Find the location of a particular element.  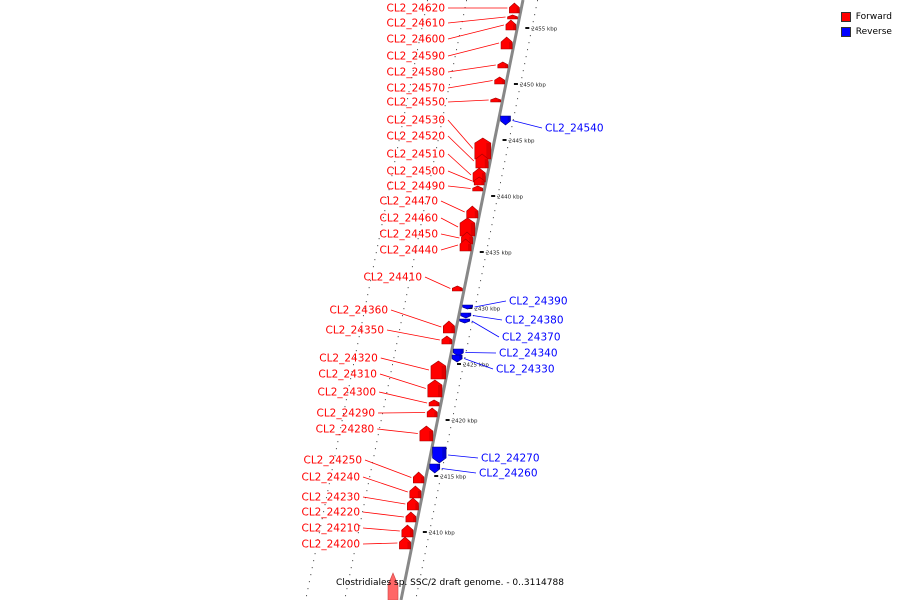

gene-label-CL2_24300: CL2_24300 is located at coordinates (347, 393).